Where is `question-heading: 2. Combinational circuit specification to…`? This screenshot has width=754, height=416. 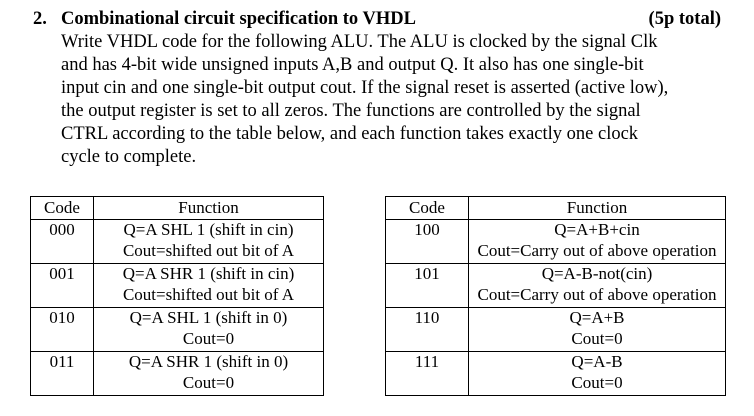
question-heading: 2. Combinational circuit specification to… is located at coordinates (224, 19).